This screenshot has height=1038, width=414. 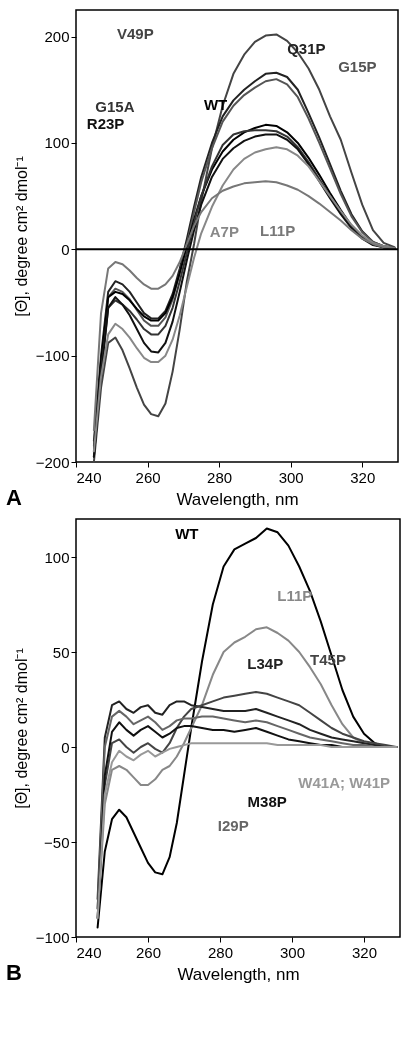 What do you see at coordinates (57, 37) in the screenshot?
I see `y-tick-label: 200` at bounding box center [57, 37].